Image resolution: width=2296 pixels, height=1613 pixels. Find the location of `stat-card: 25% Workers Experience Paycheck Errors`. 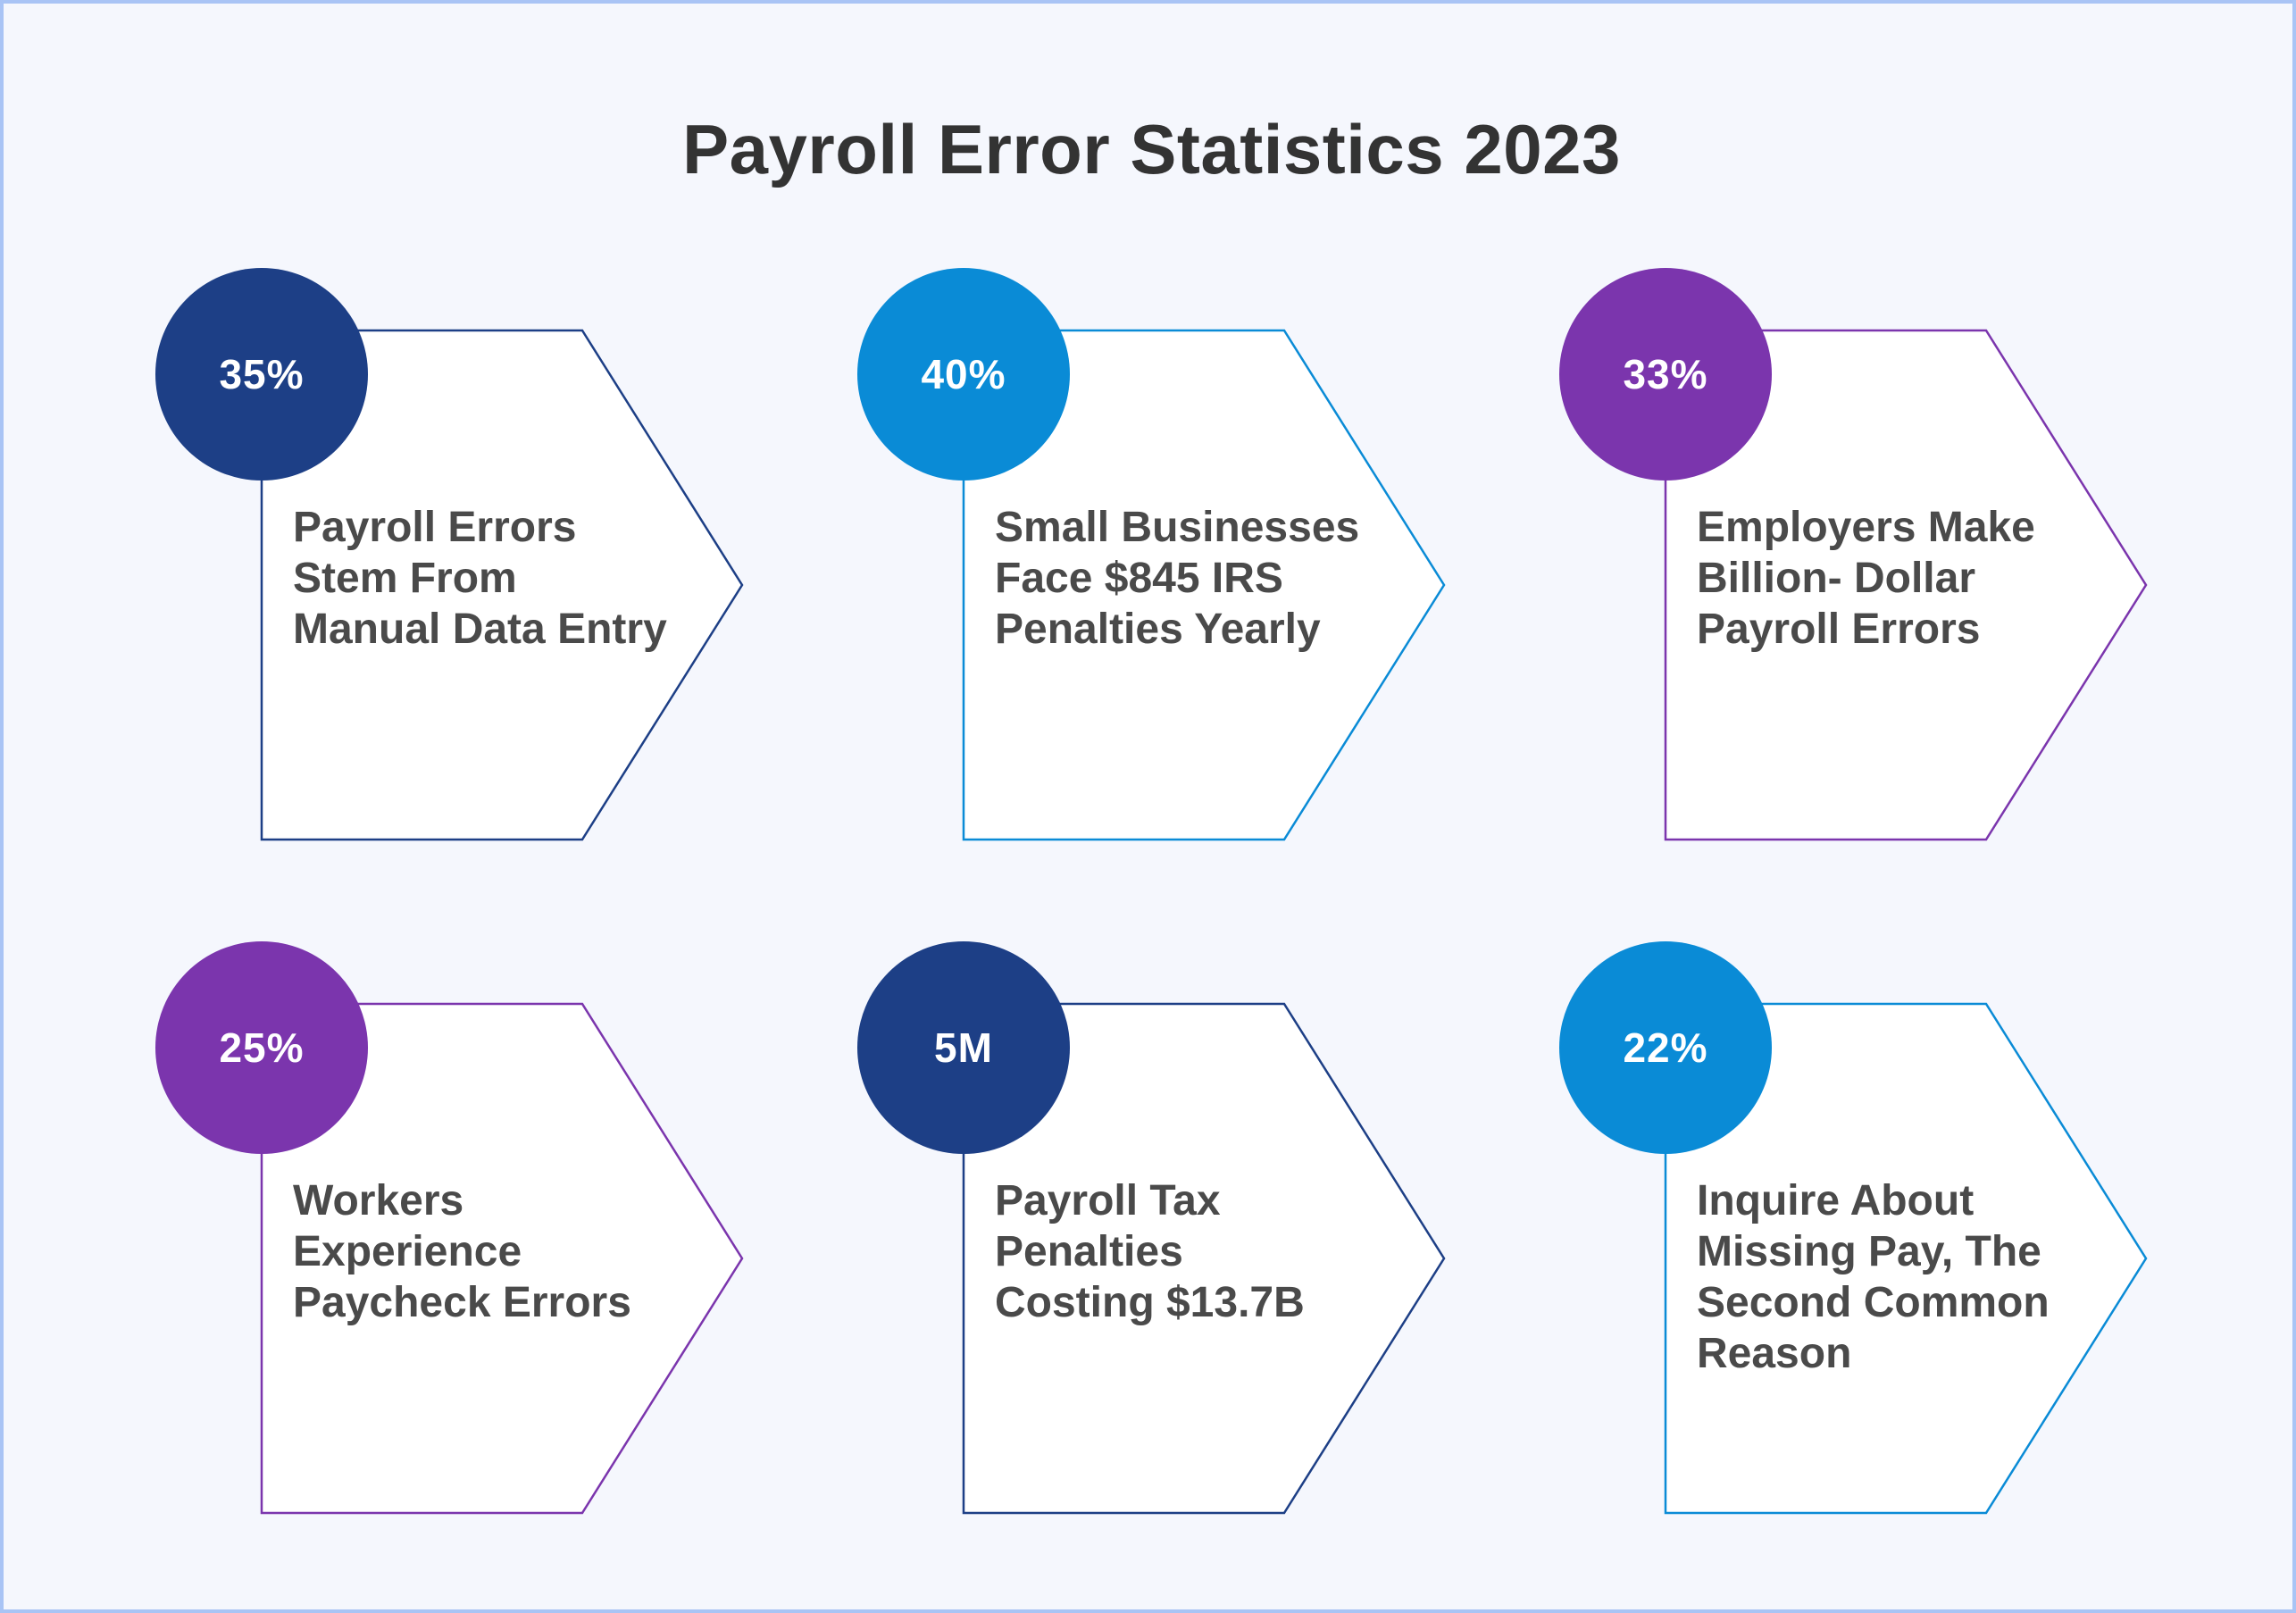

stat-card: 25% Workers Experience Paycheck Errors is located at coordinates (476, 1277).